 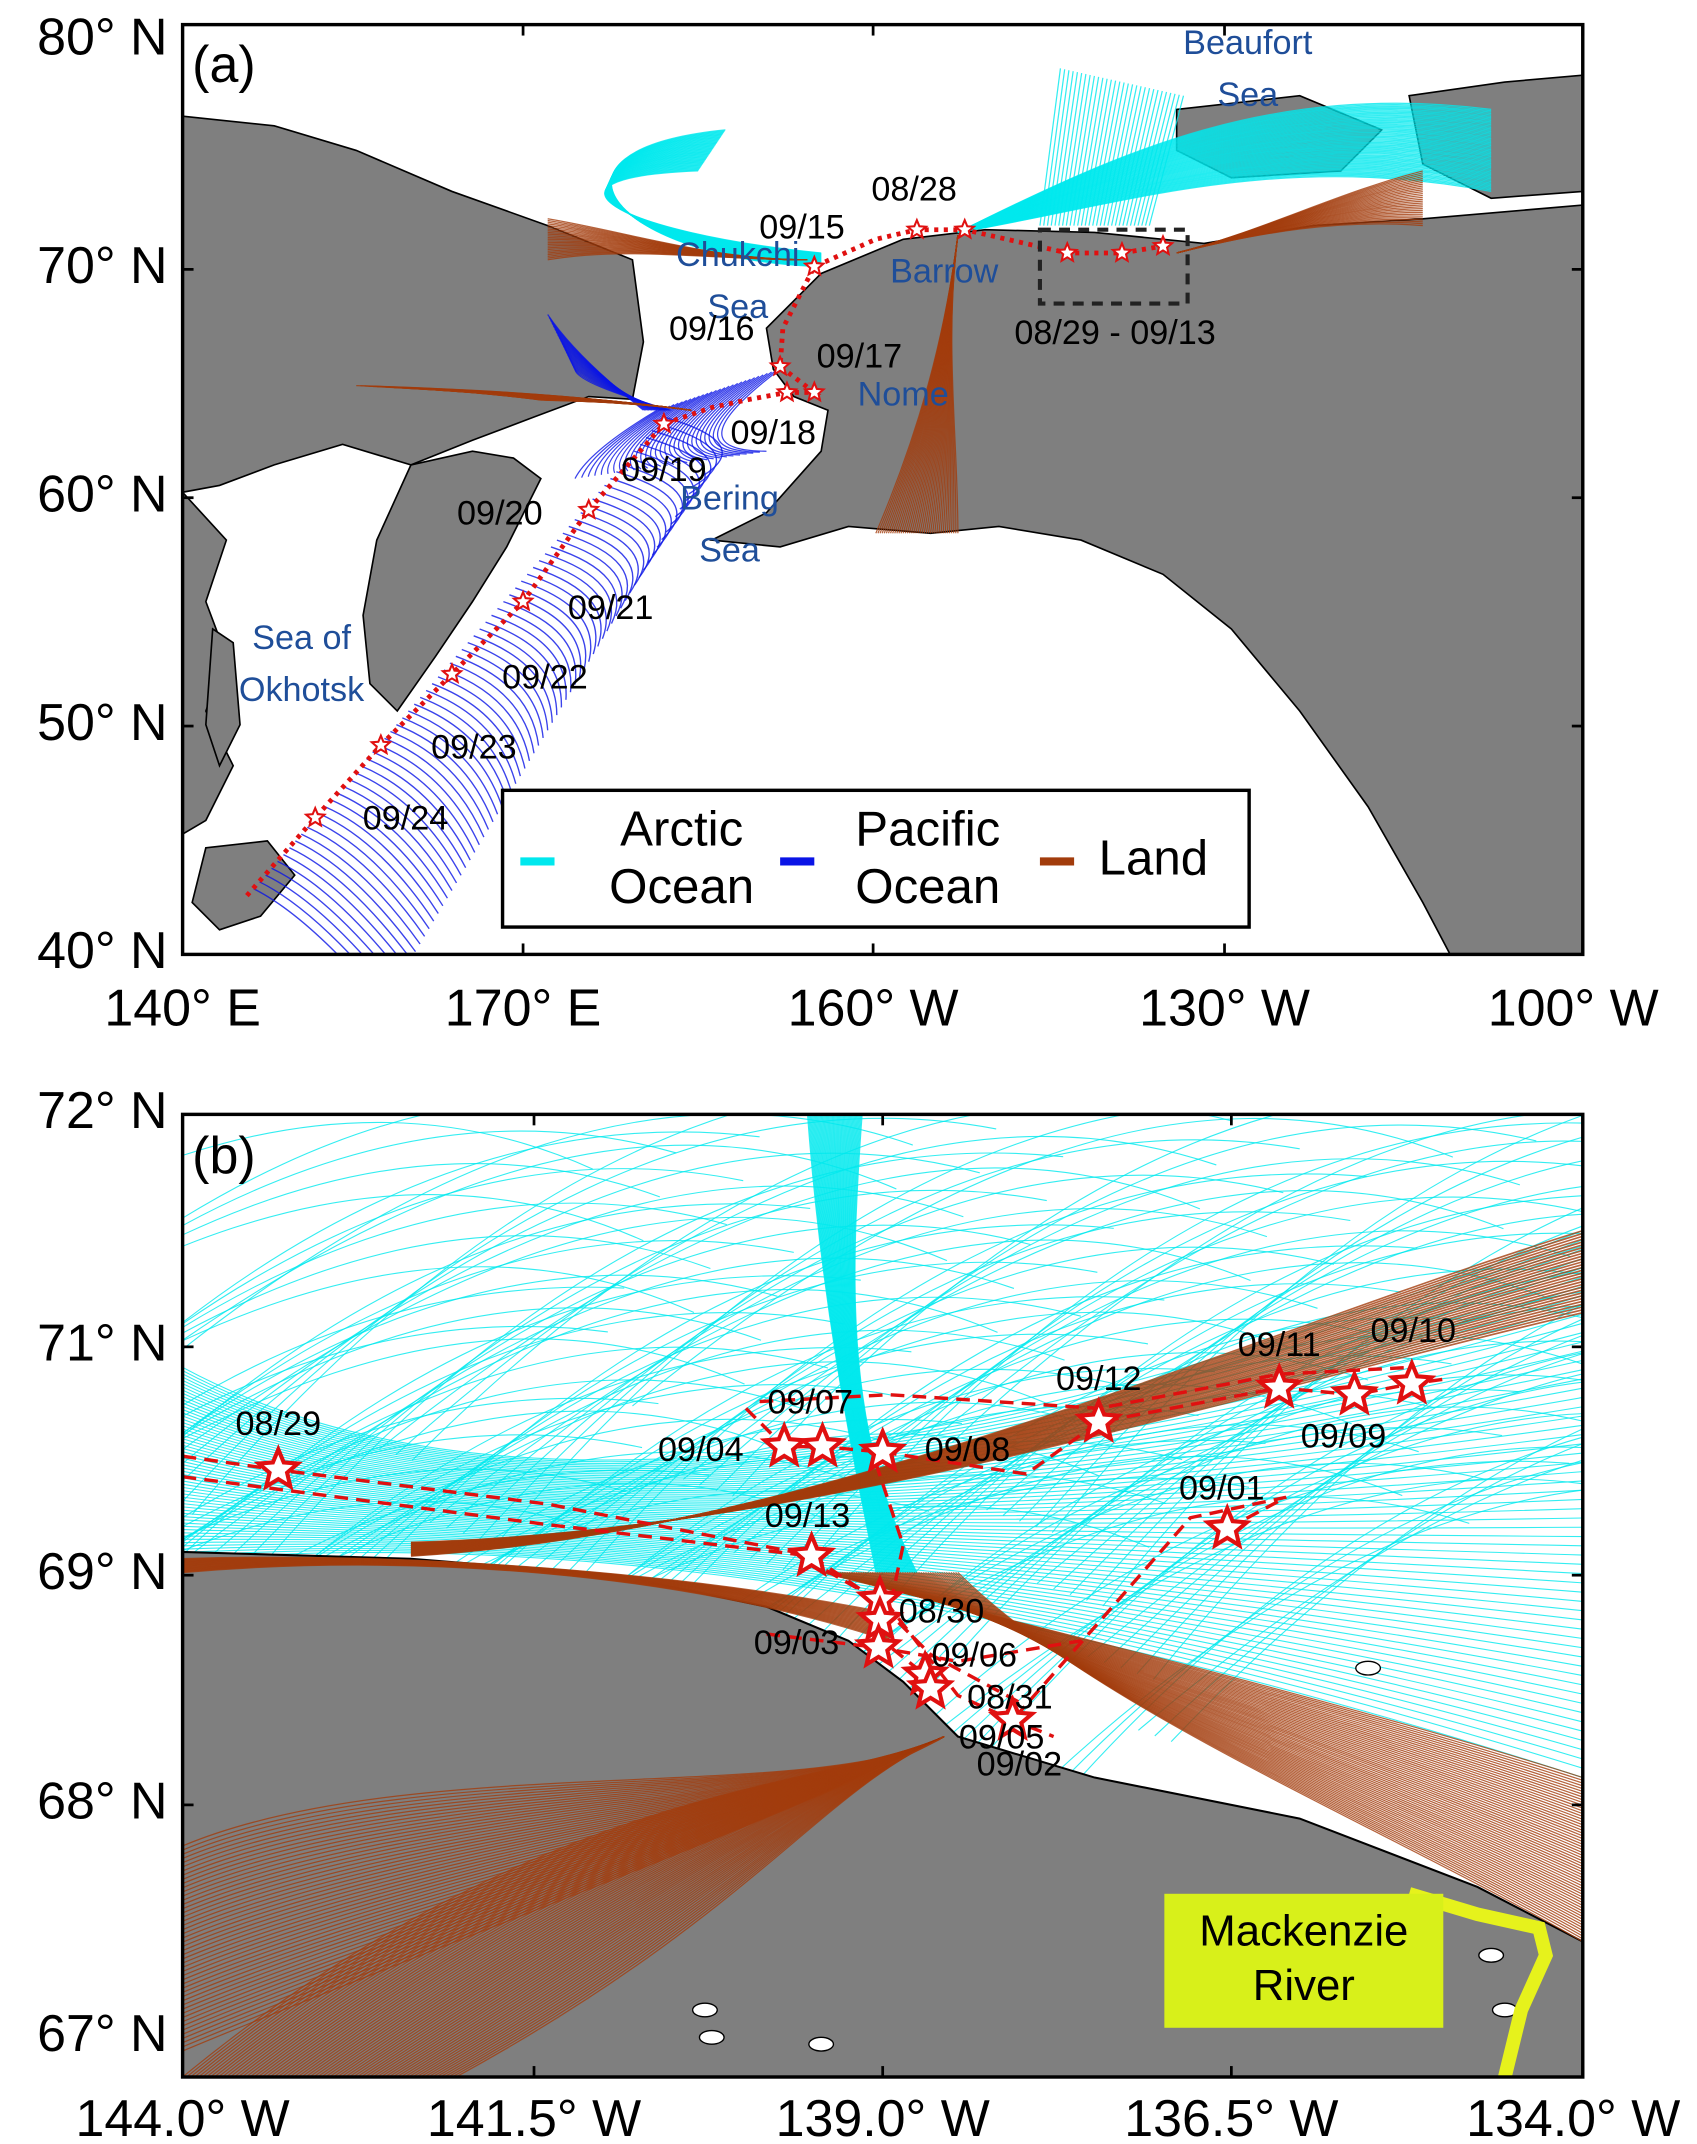 What do you see at coordinates (102, 266) in the screenshot?
I see `y-tick-label: 70° N` at bounding box center [102, 266].